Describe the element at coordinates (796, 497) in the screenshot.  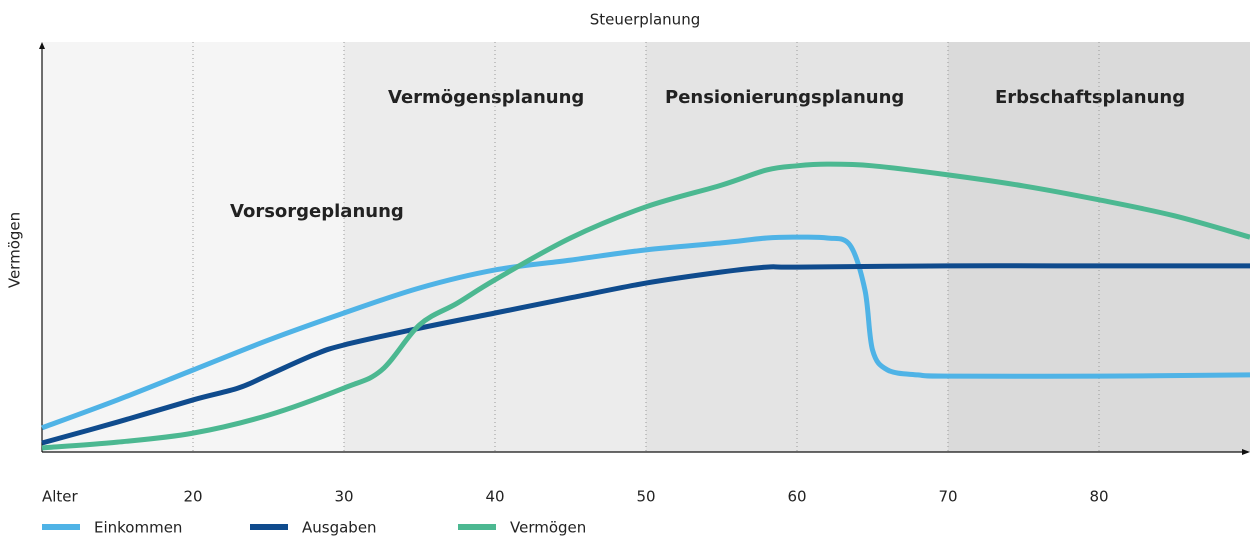
I see `x-tick-label: 60` at that location.